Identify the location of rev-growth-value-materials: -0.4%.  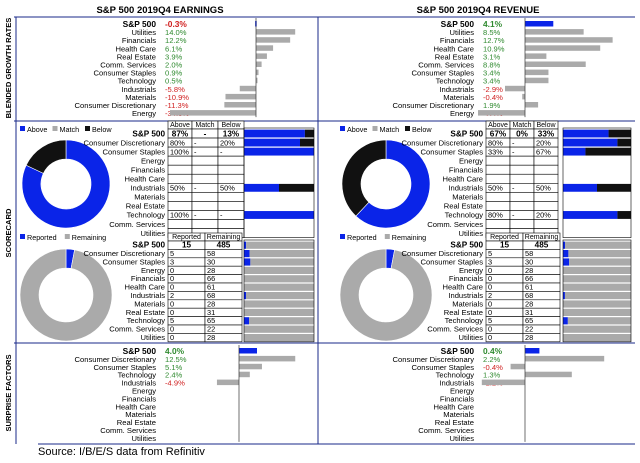
(493, 97).